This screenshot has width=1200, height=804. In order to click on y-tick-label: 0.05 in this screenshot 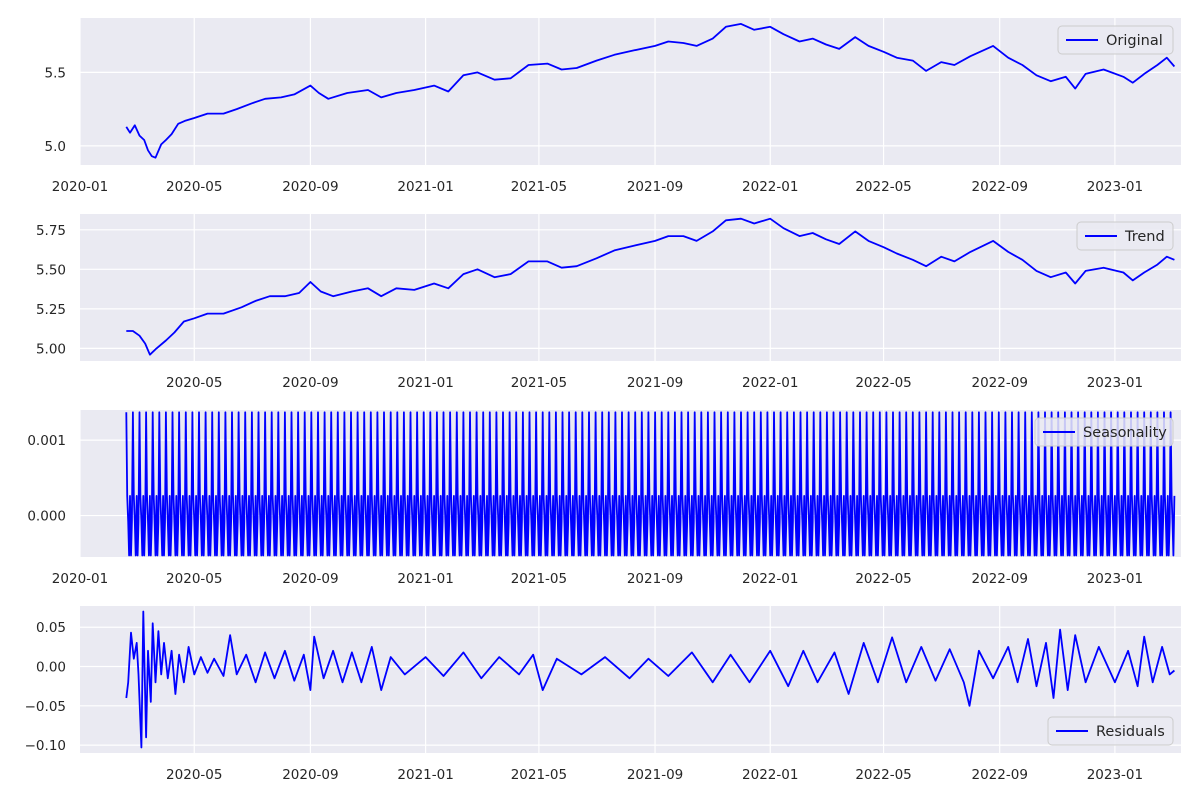, I will do `click(51, 628)`.